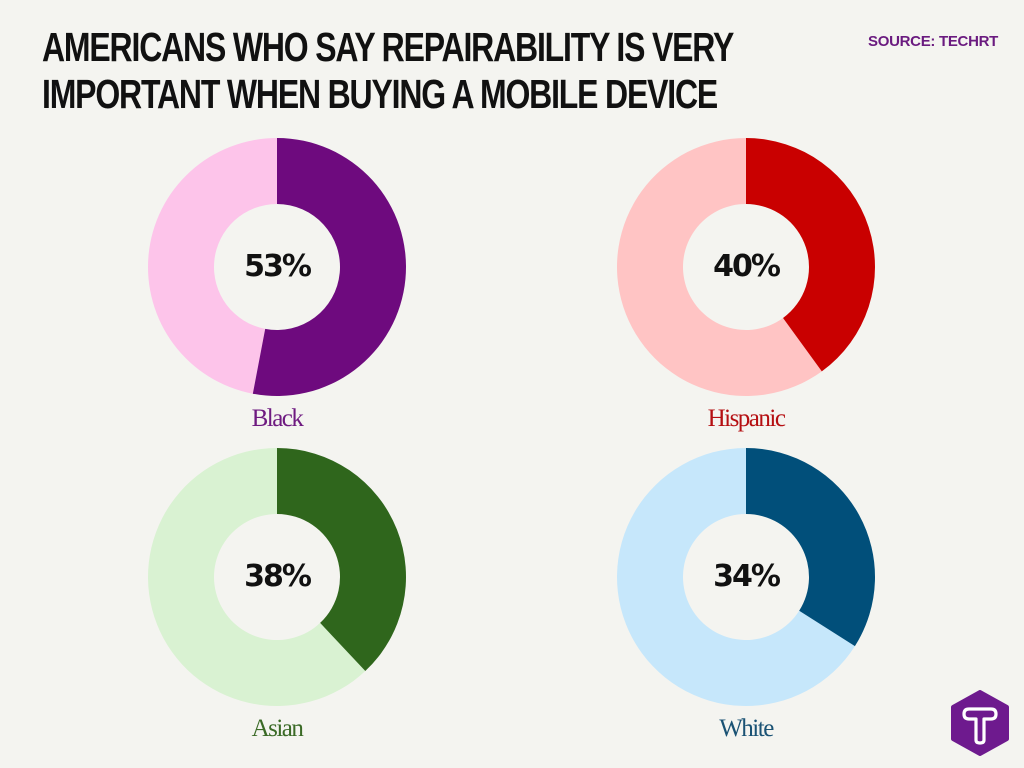  What do you see at coordinates (933, 41) in the screenshot?
I see `source-label: SOURCE: TECHRT` at bounding box center [933, 41].